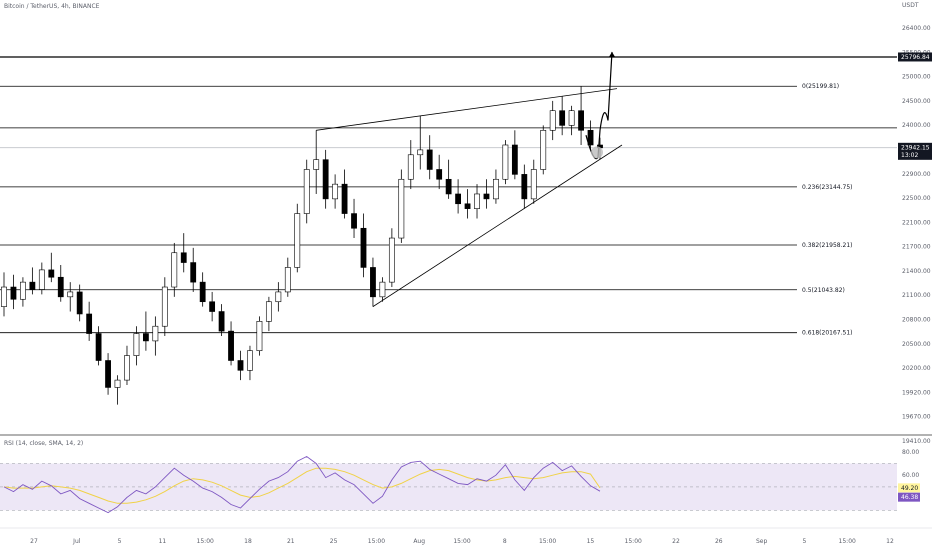 The image size is (932, 555). What do you see at coordinates (612, 54) in the screenshot?
I see `arrow-head-icon` at bounding box center [612, 54].